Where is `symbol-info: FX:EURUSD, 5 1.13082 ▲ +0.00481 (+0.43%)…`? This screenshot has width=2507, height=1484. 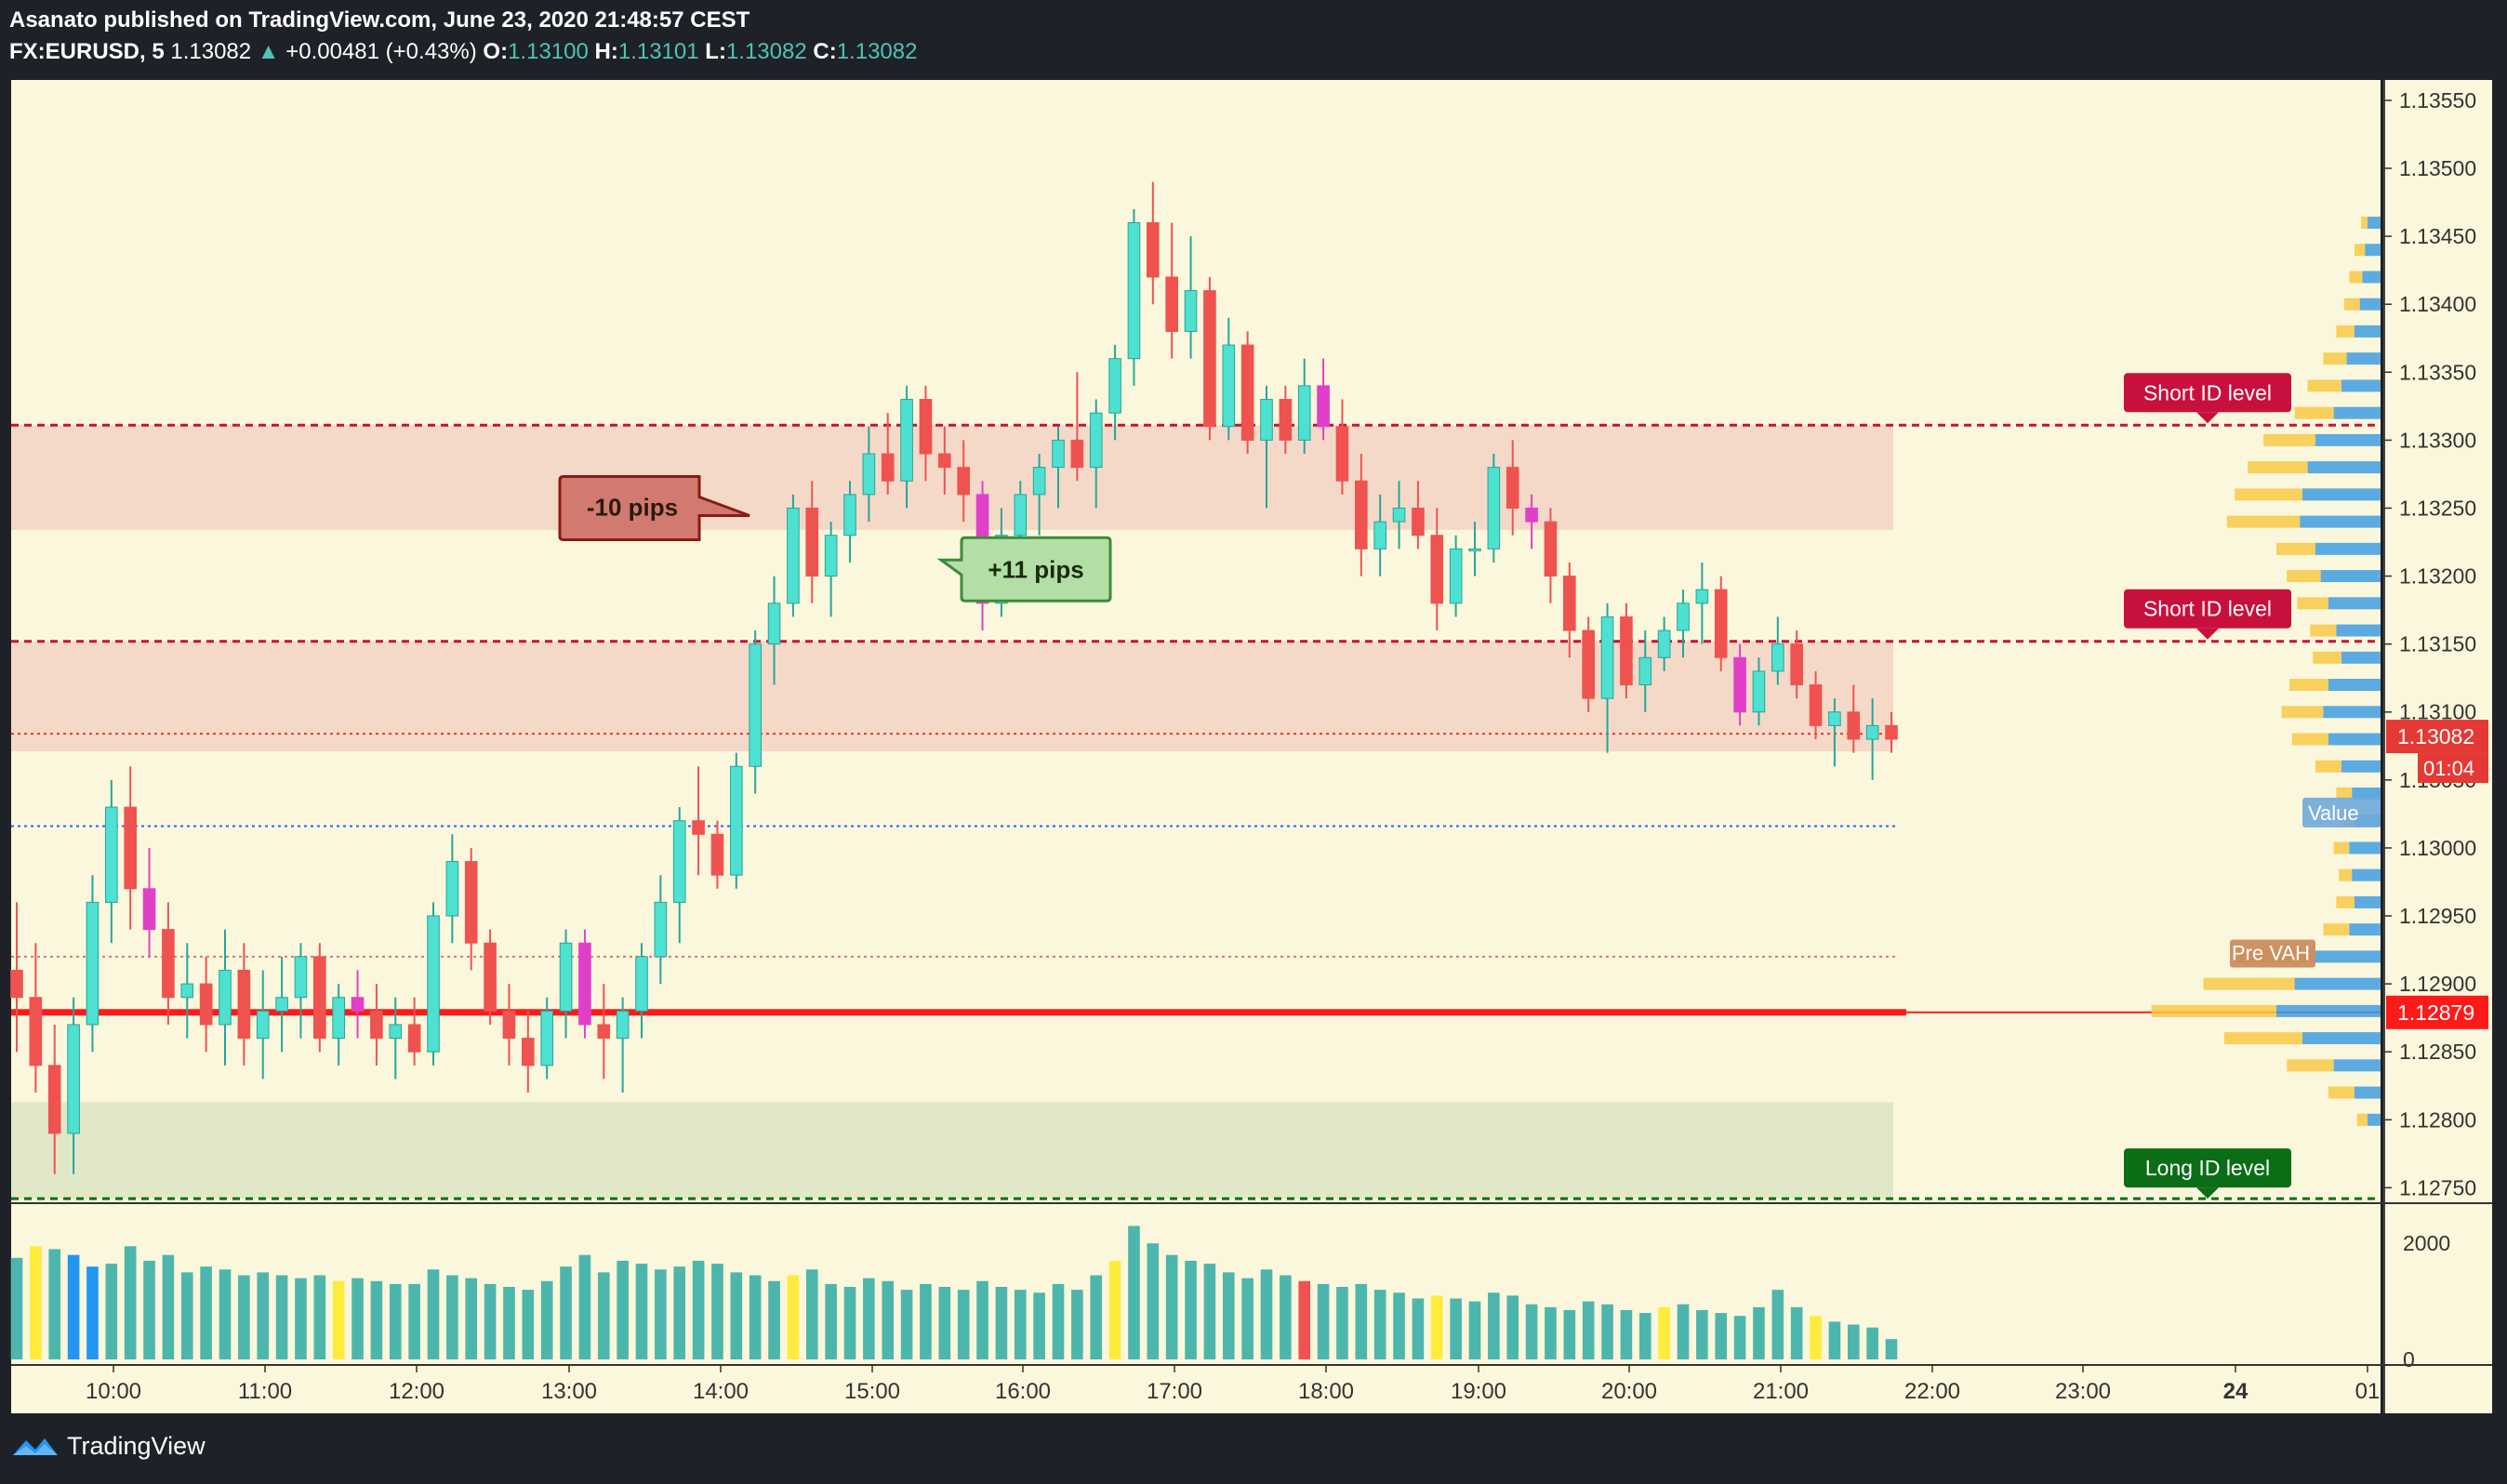
symbol-info: FX:EURUSD, 5 1.13082 ▲ +0.00481 (+0.43%)… is located at coordinates (463, 52).